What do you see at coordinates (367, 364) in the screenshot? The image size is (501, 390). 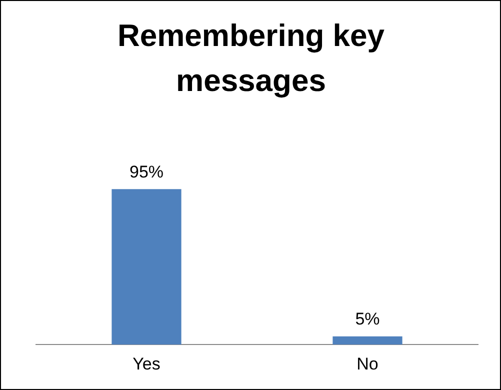 I see `x-tick-label: No` at bounding box center [367, 364].